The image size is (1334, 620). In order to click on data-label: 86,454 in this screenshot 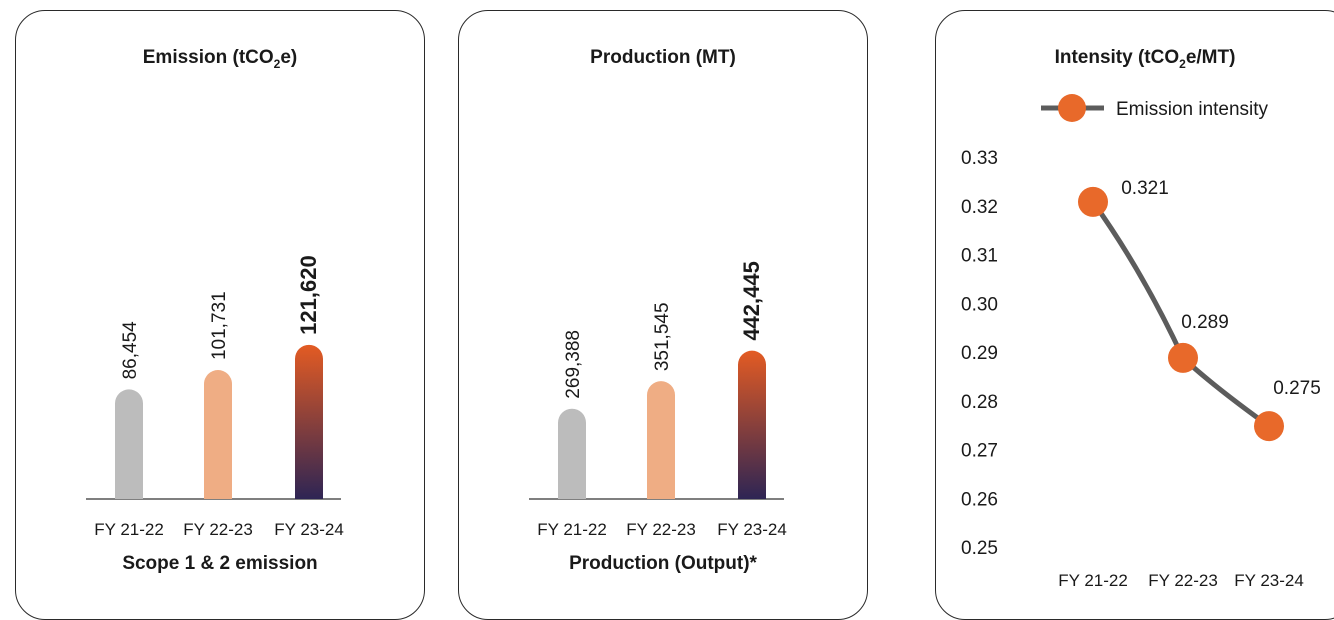, I will do `click(130, 350)`.